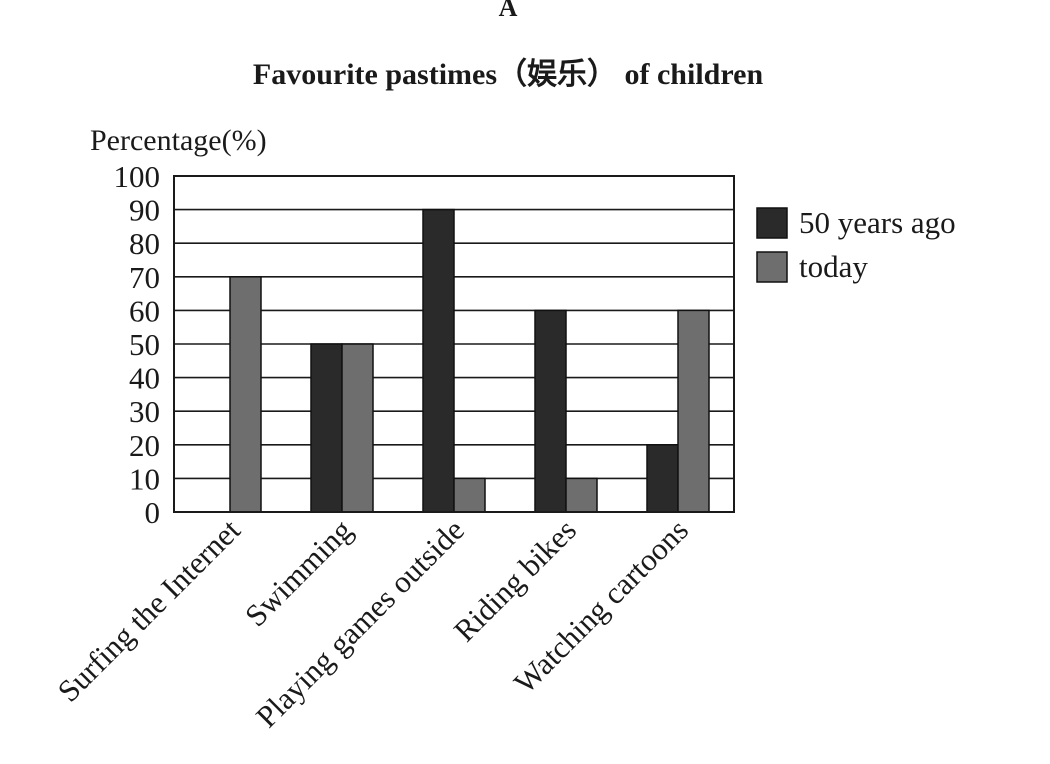  What do you see at coordinates (144, 445) in the screenshot?
I see `y-tick-label: 20` at bounding box center [144, 445].